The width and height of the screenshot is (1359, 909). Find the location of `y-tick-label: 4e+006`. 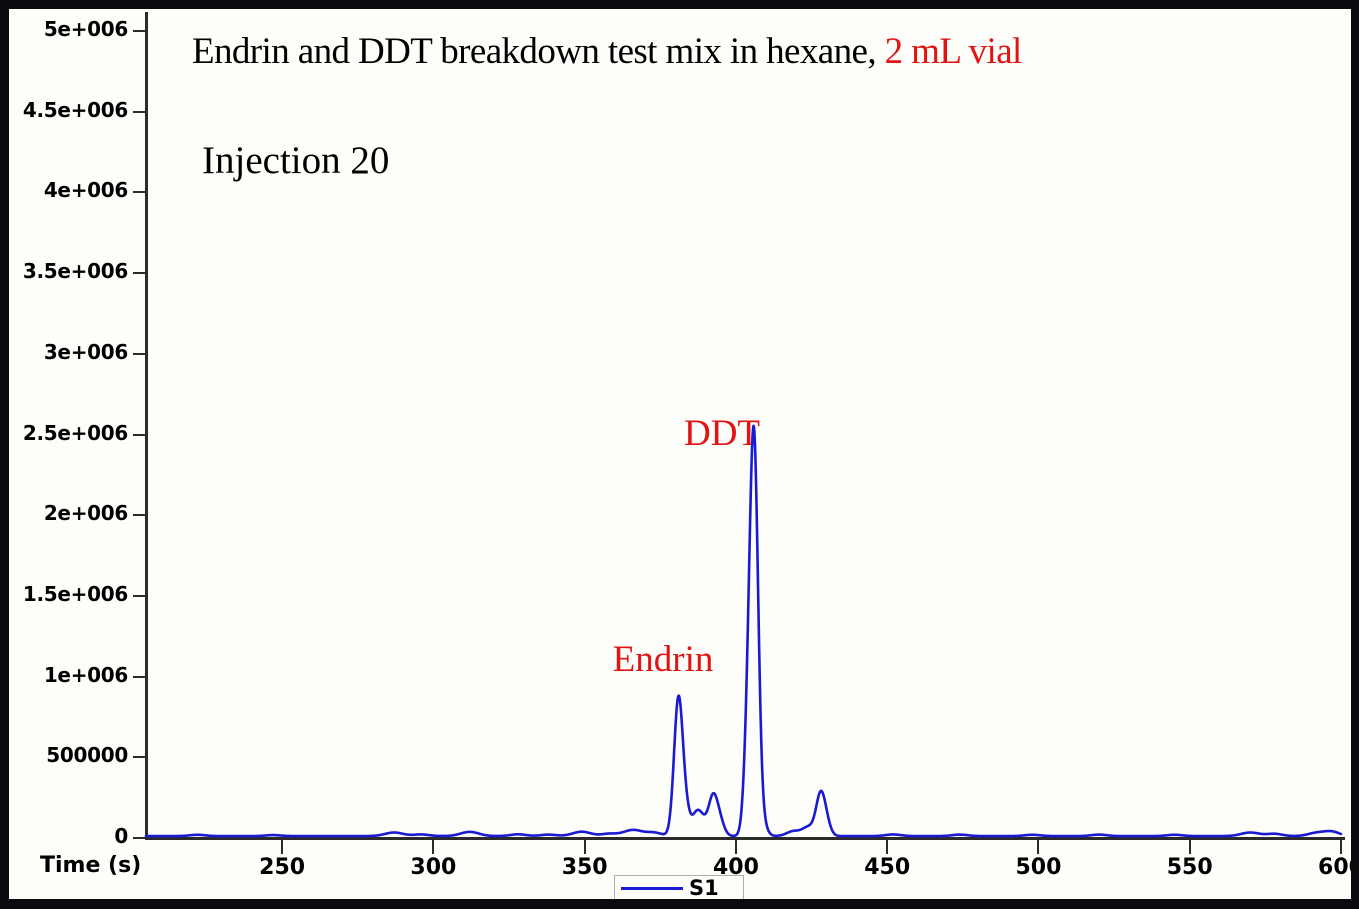

y-tick-label: 4e+006 is located at coordinates (85, 190).